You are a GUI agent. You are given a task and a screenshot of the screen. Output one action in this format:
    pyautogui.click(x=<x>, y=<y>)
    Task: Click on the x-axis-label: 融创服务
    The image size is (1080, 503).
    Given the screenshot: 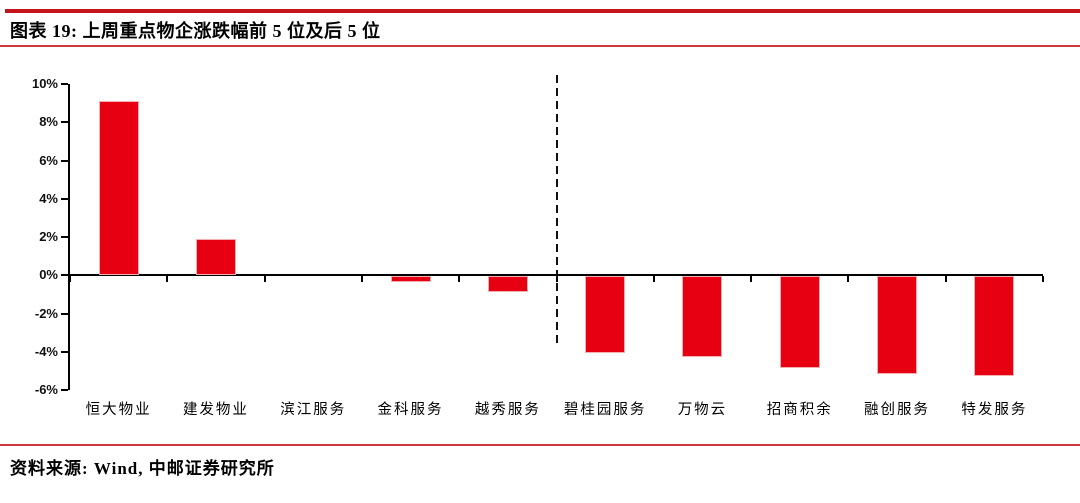 What is the action you would take?
    pyautogui.click(x=897, y=410)
    